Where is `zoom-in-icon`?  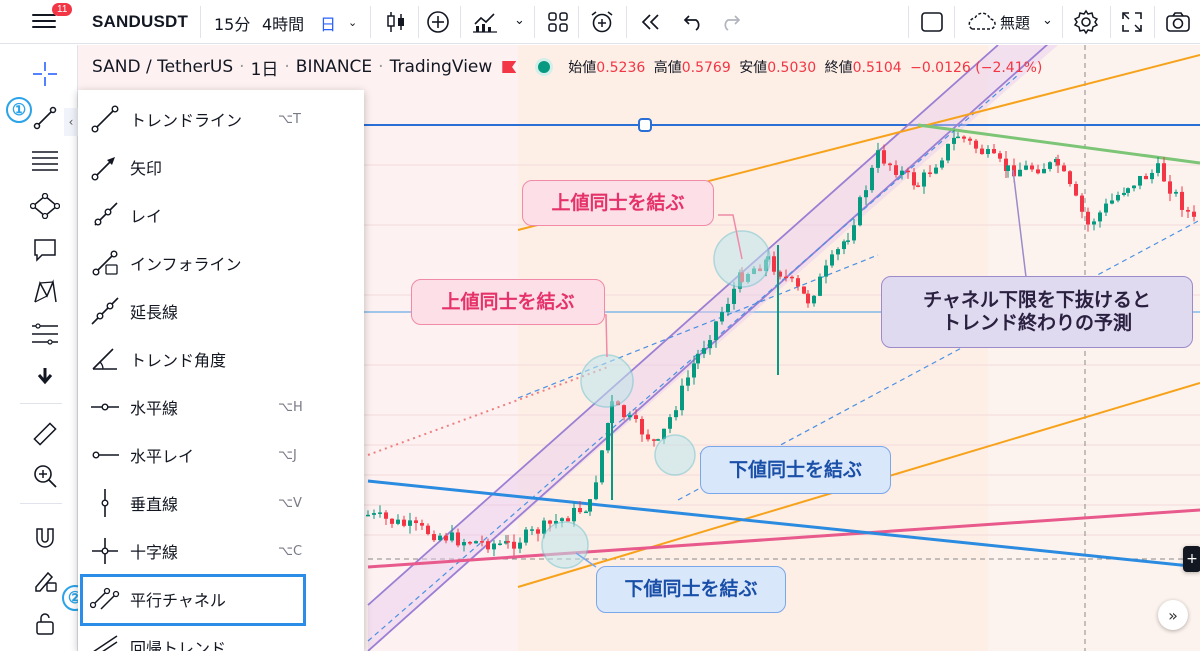 zoom-in-icon is located at coordinates (45, 476).